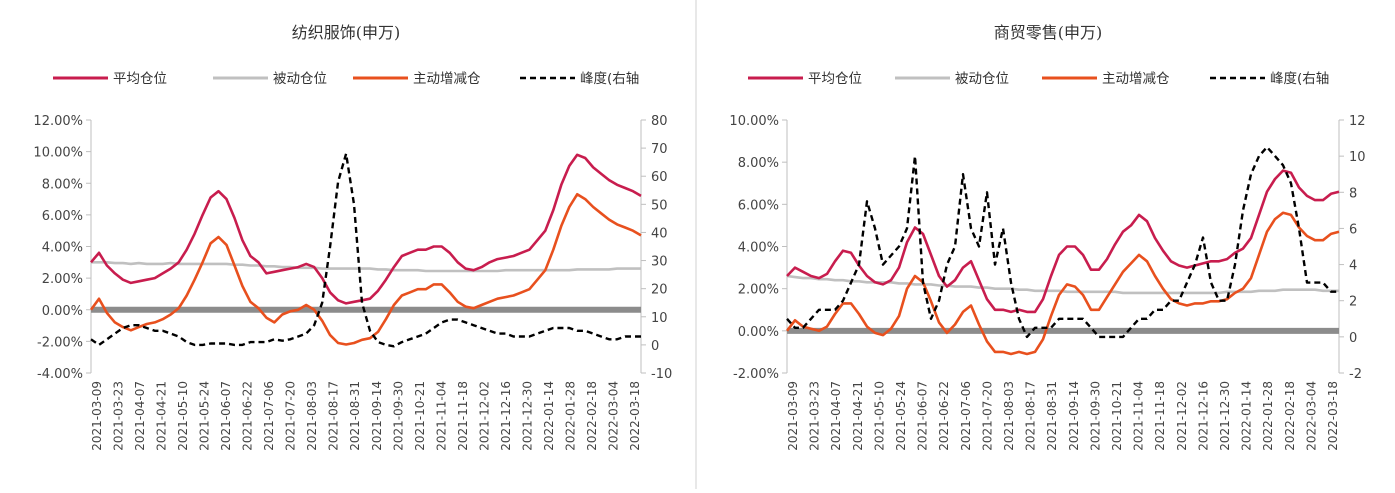  Describe the element at coordinates (1048, 32) in the screenshot. I see `chart-title: 商贸零售(申万)` at that location.